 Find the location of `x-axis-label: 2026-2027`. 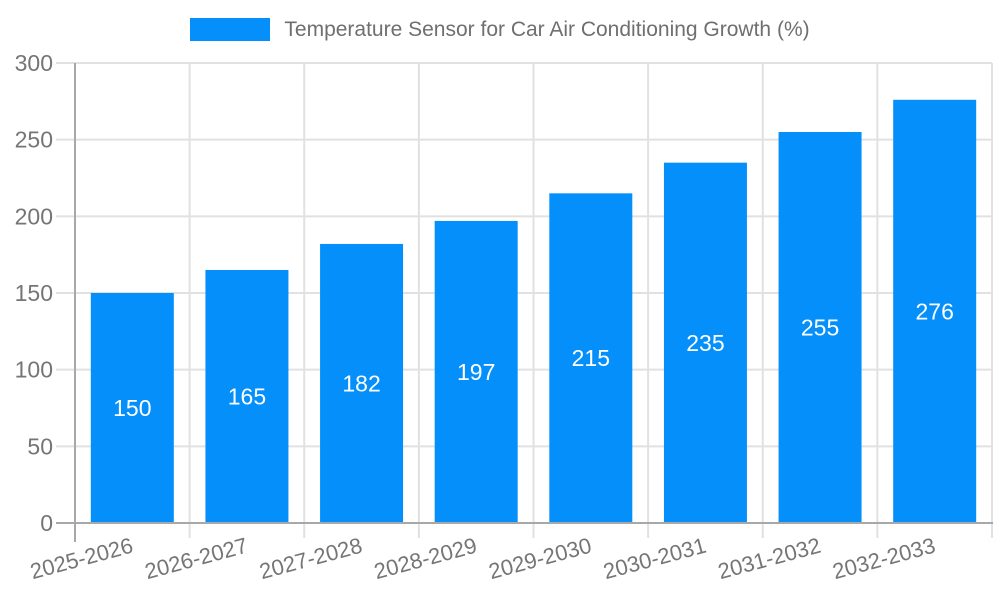

x-axis-label: 2026-2027 is located at coordinates (196, 558).